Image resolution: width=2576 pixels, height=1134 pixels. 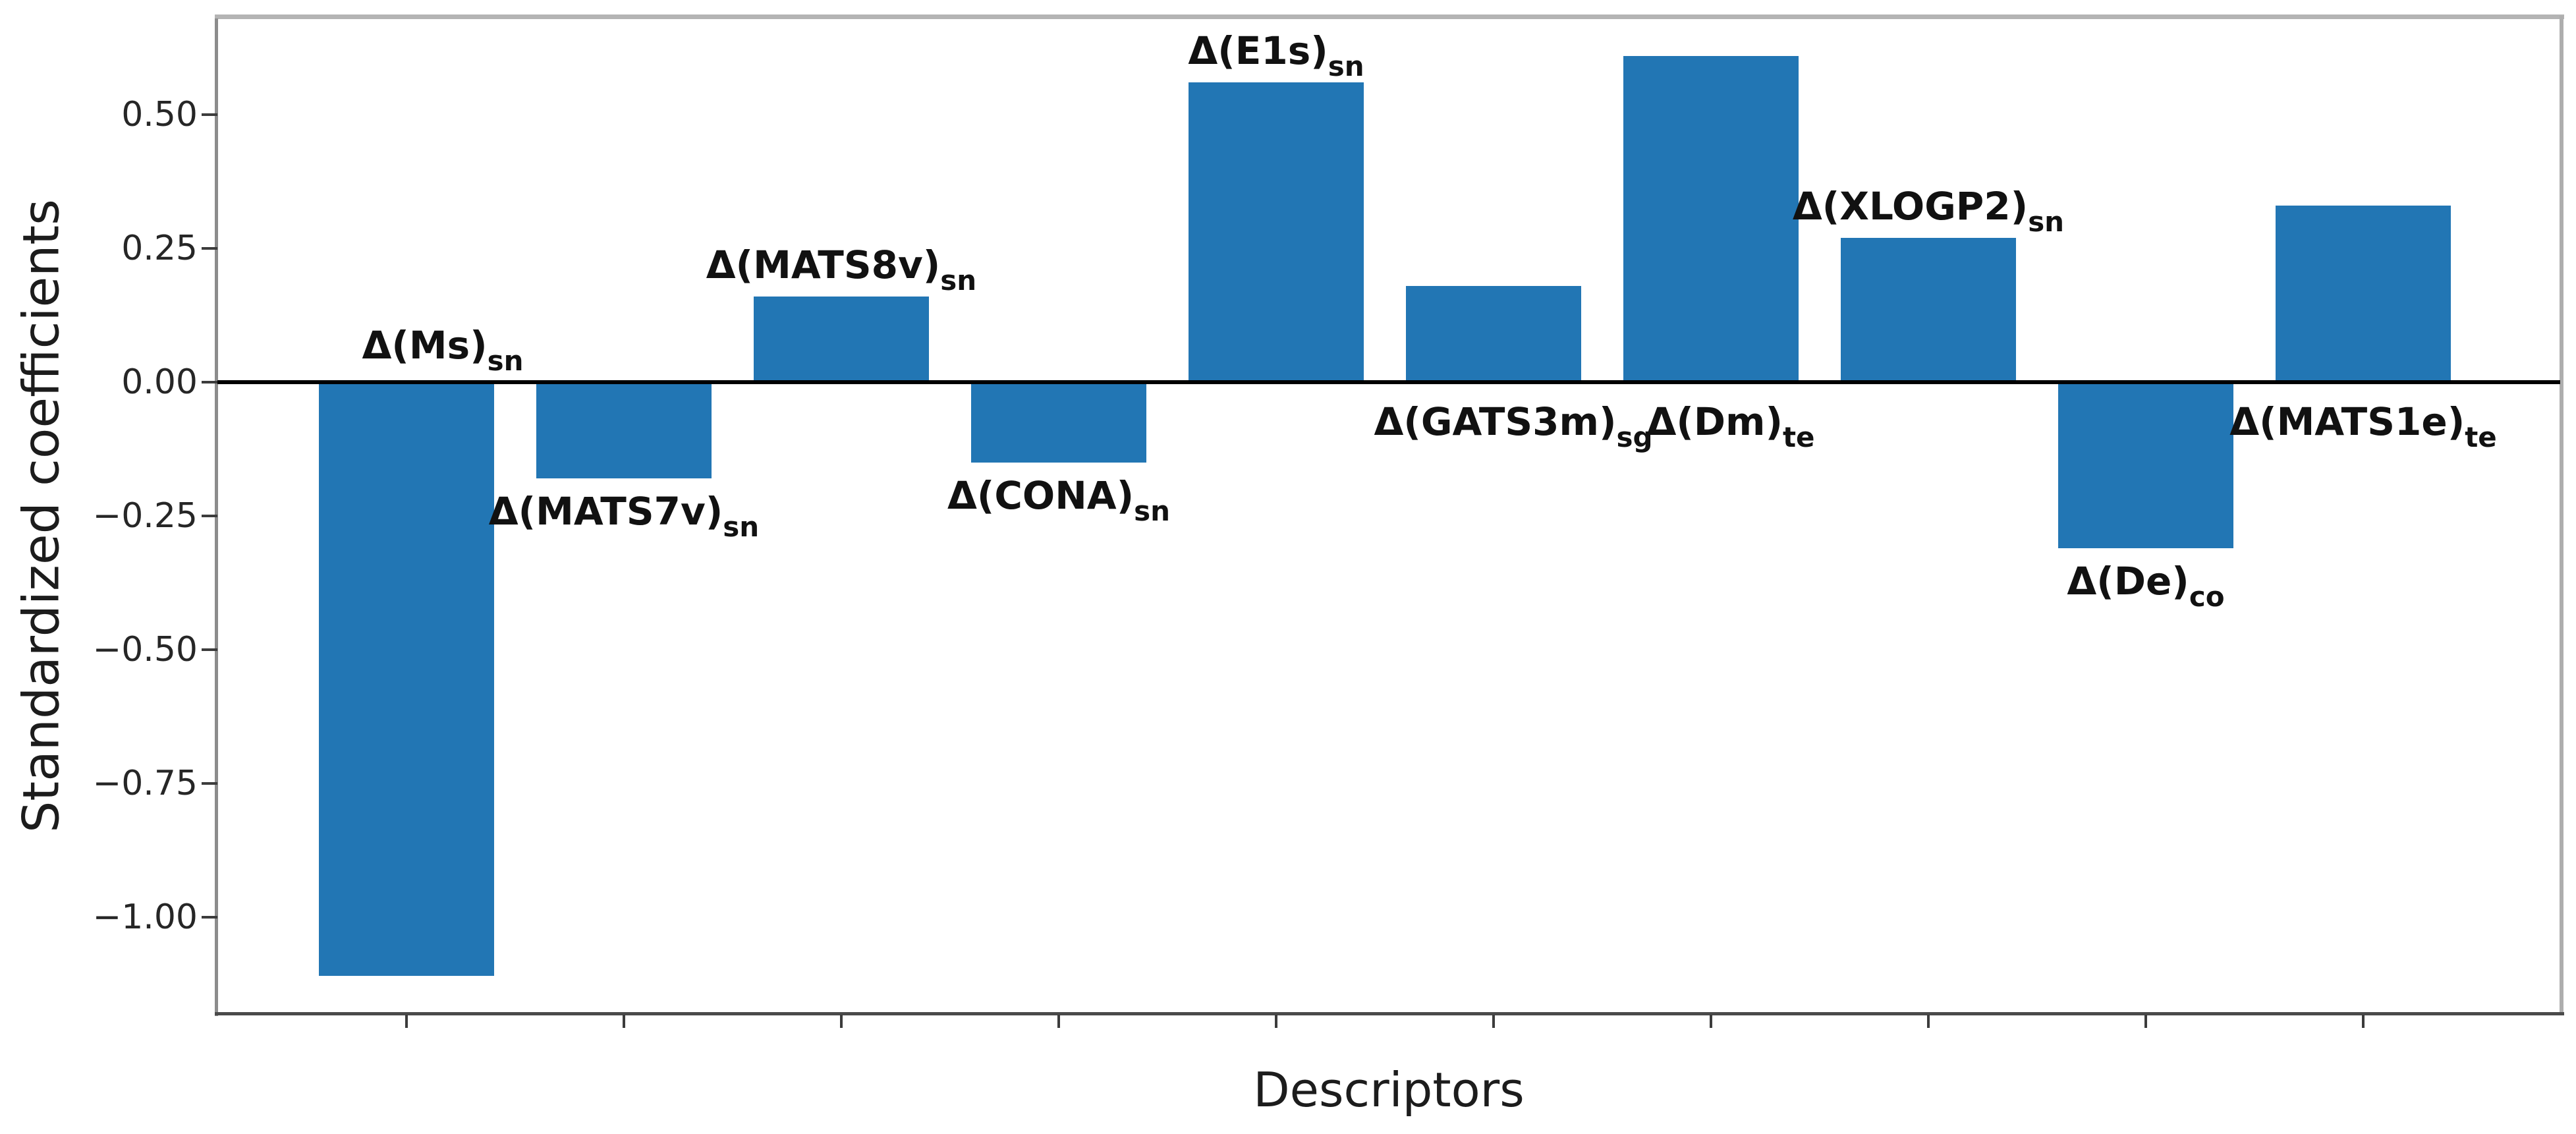 I want to click on bar-label-subscript: sg, so click(x=1634, y=437).